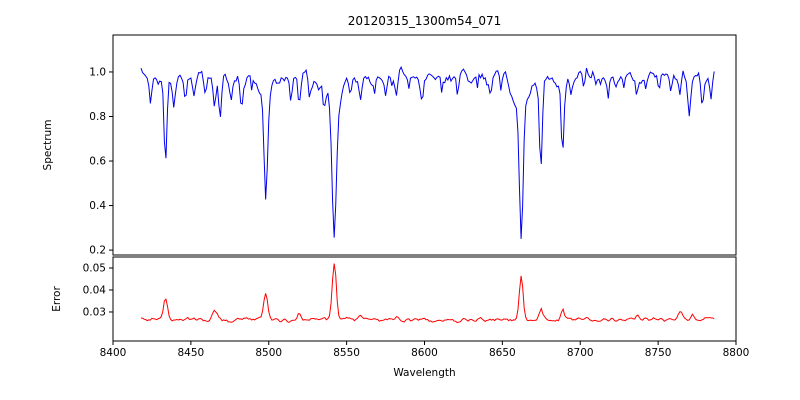 The width and height of the screenshot is (800, 400). What do you see at coordinates (97, 162) in the screenshot?
I see `spectrum-y-tick-label: 0.6` at bounding box center [97, 162].